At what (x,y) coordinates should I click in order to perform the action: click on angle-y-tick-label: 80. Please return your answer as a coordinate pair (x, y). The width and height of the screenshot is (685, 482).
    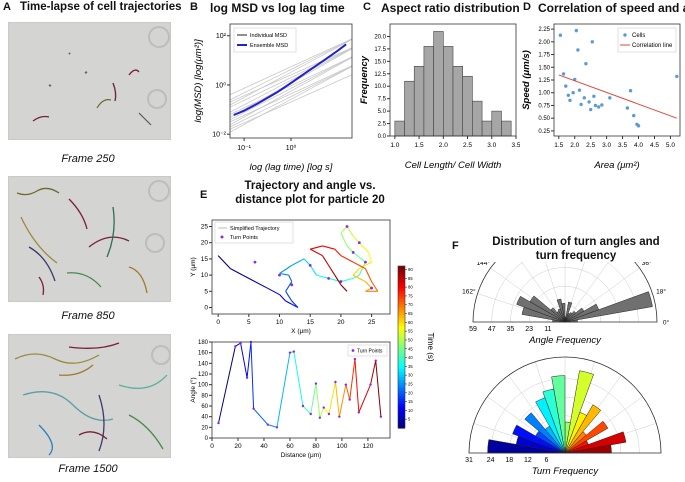
    Looking at the image, I should click on (204, 396).